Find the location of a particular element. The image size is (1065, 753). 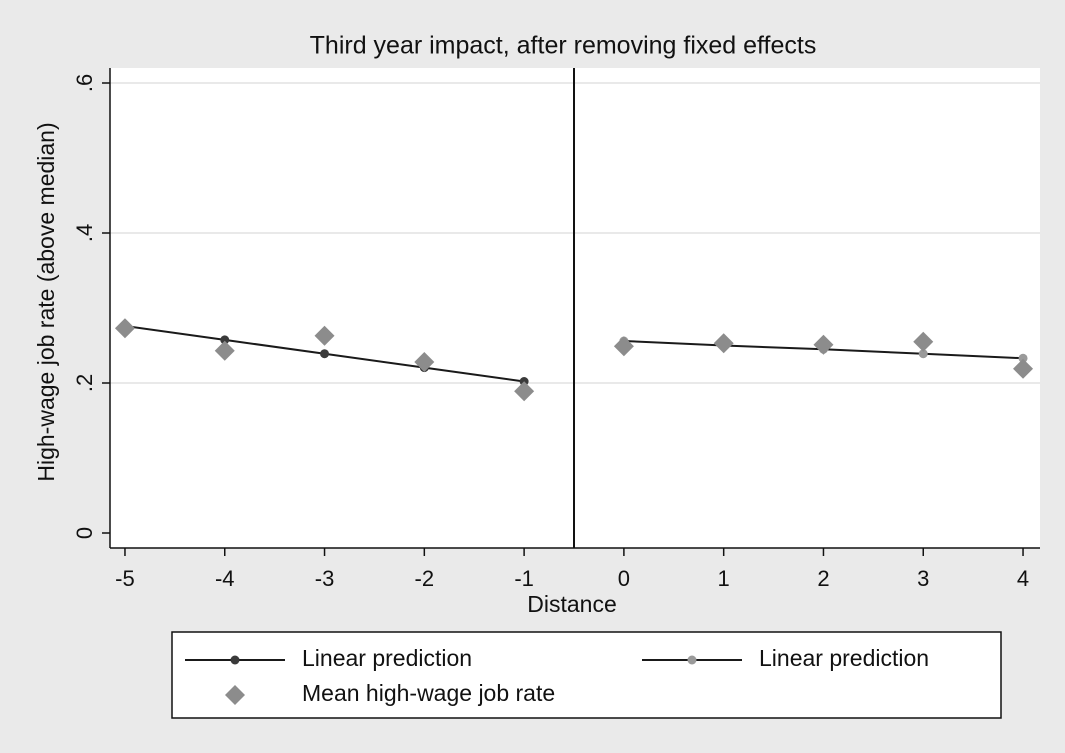

x-tick-label: -3 is located at coordinates (325, 578).